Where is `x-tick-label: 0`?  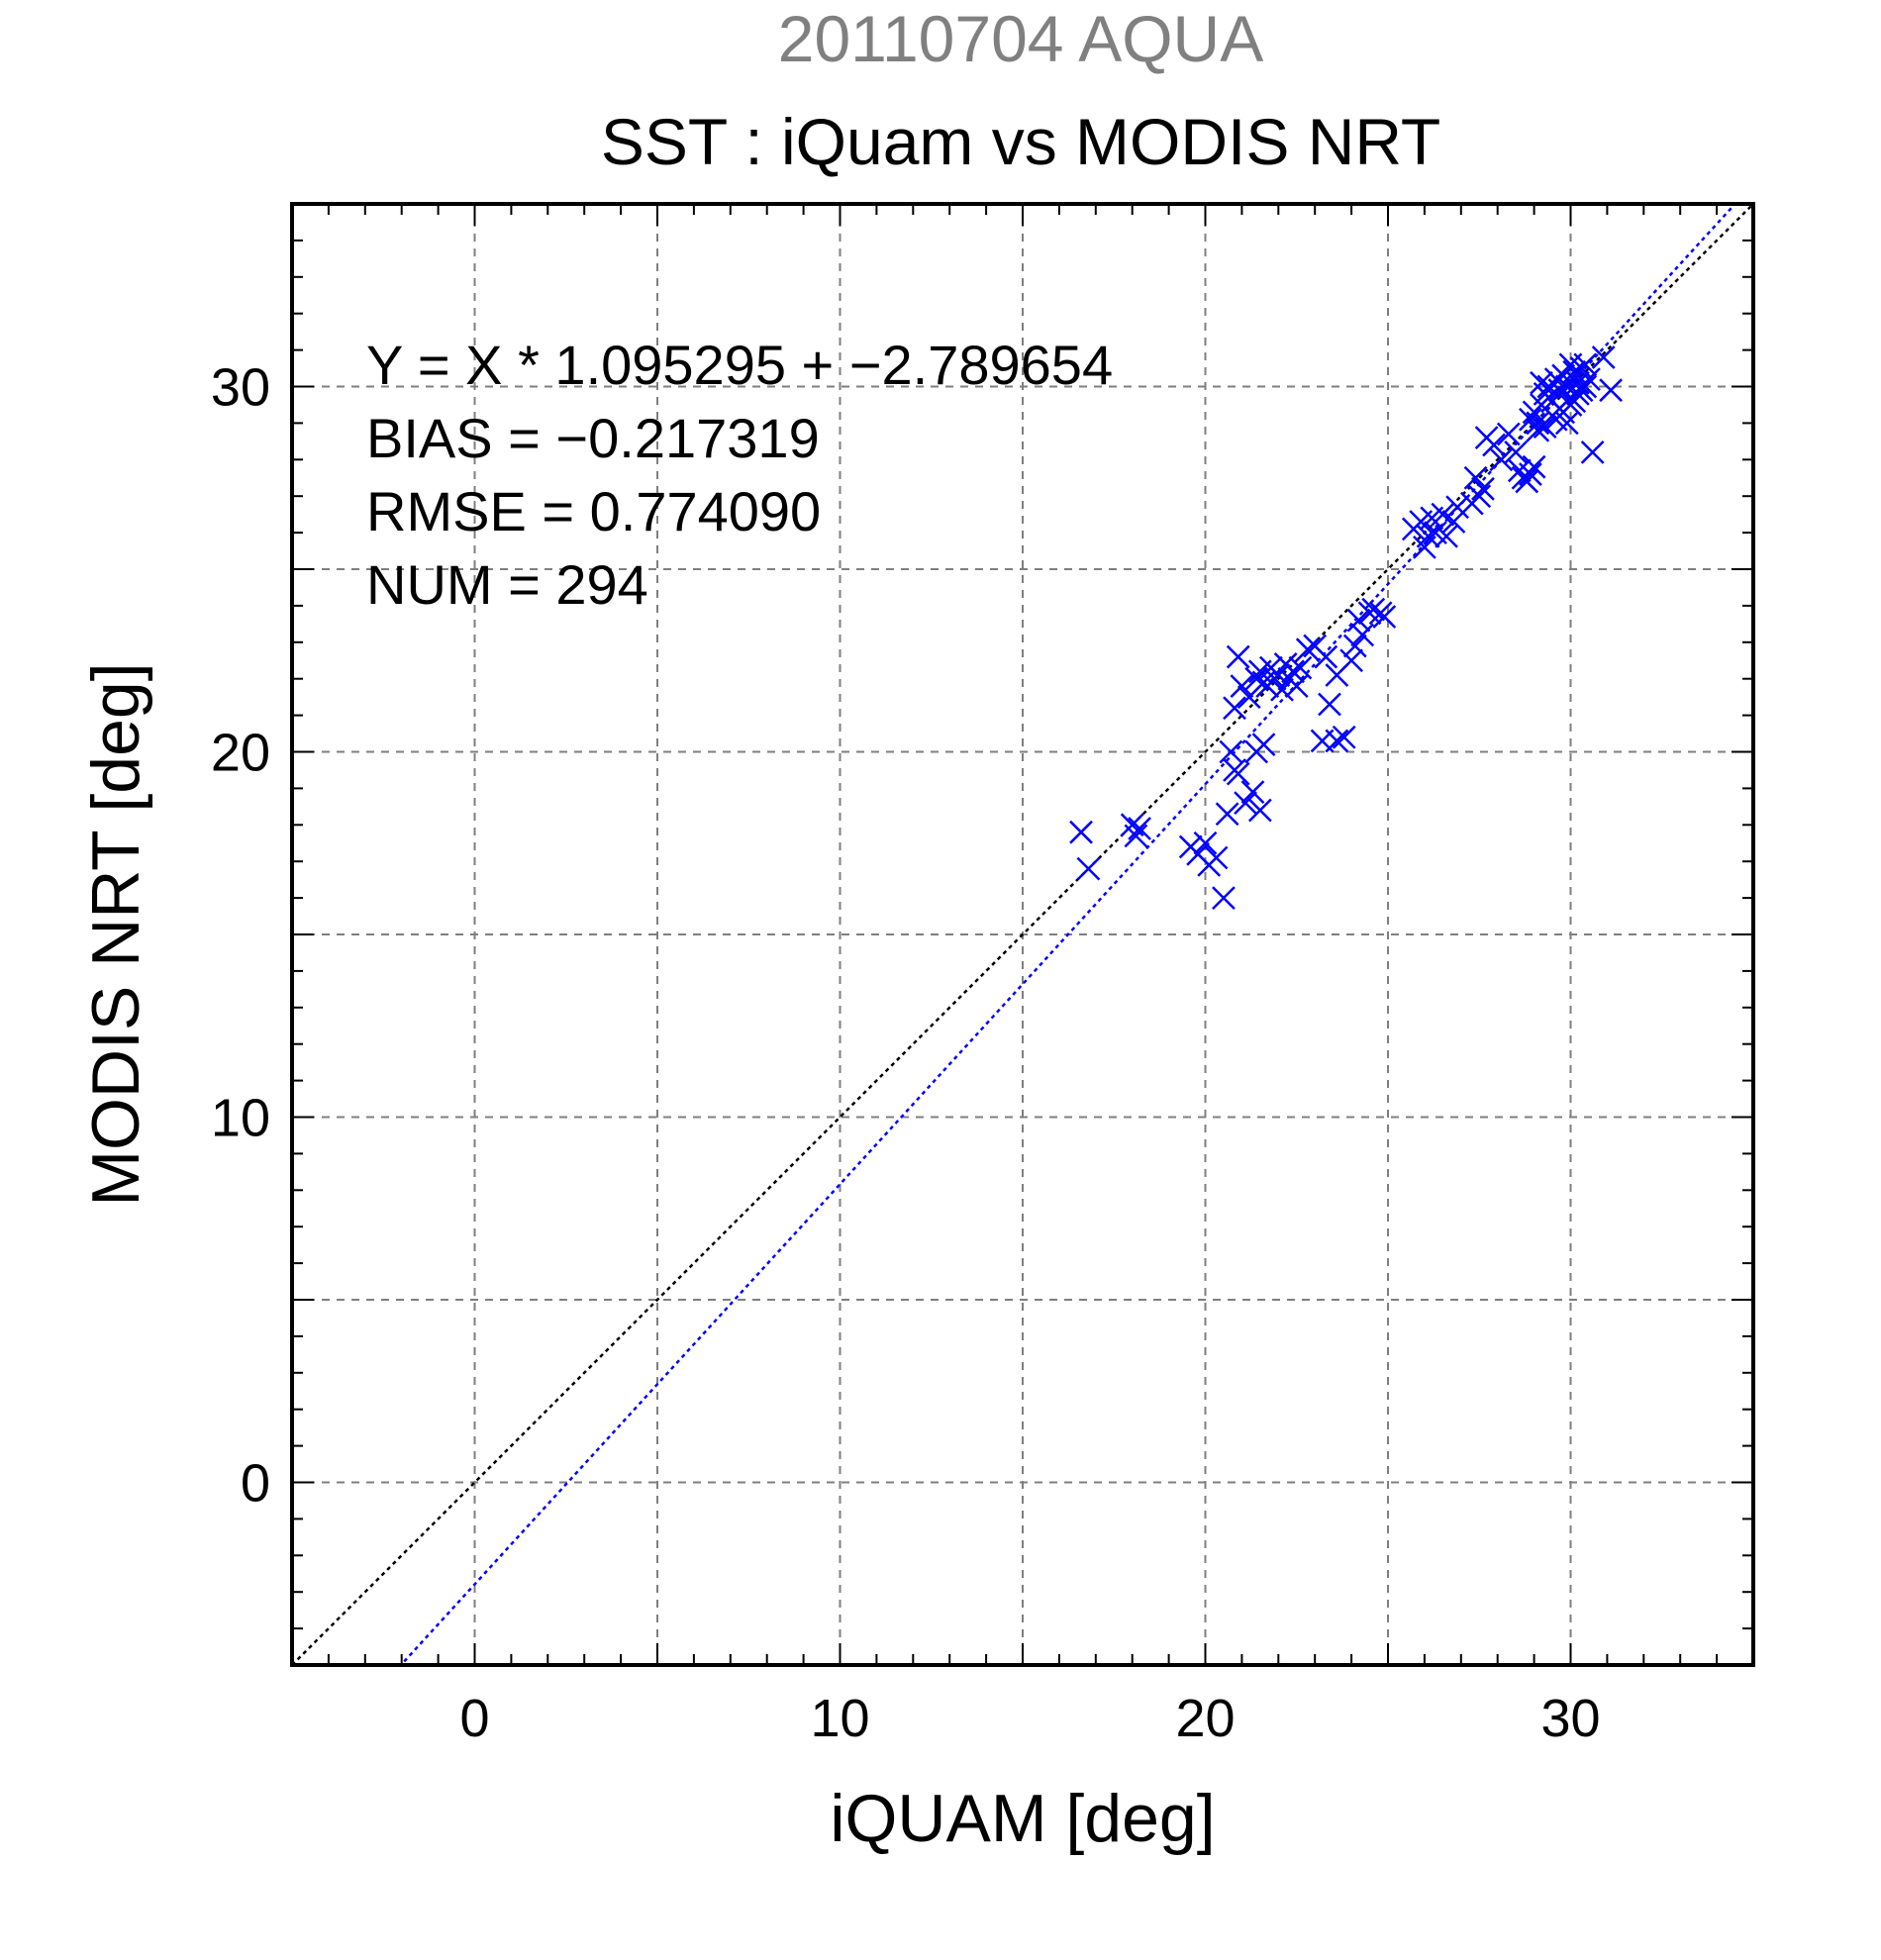 x-tick-label: 0 is located at coordinates (474, 1718).